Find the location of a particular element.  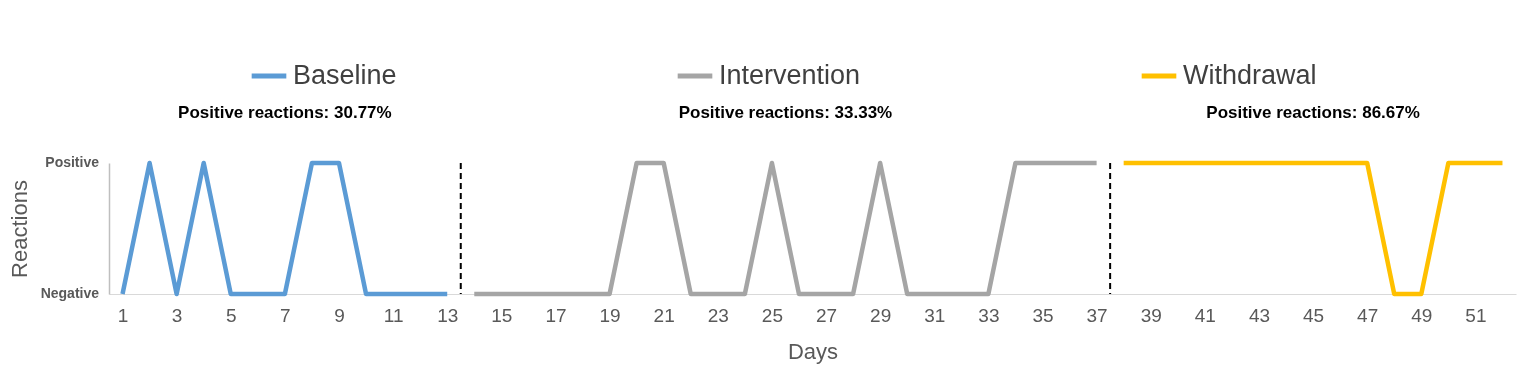

x-tick-label: 43 is located at coordinates (1259, 315).